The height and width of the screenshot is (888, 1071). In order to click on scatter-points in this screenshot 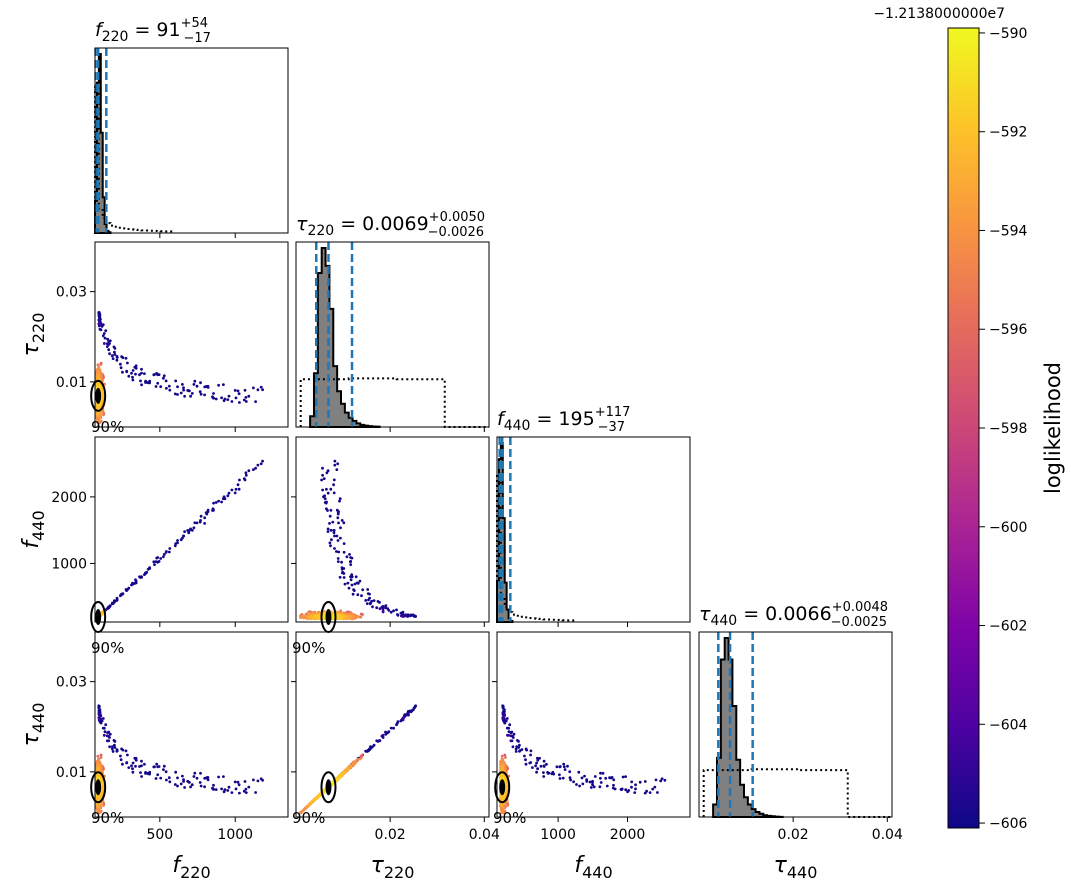, I will do `click(179, 540)`.